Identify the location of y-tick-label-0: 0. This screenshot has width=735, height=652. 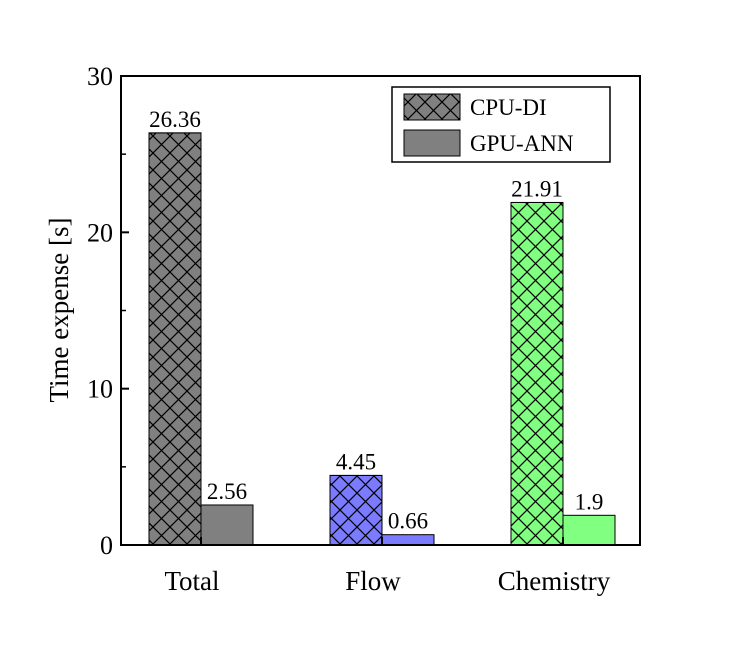
(106, 545).